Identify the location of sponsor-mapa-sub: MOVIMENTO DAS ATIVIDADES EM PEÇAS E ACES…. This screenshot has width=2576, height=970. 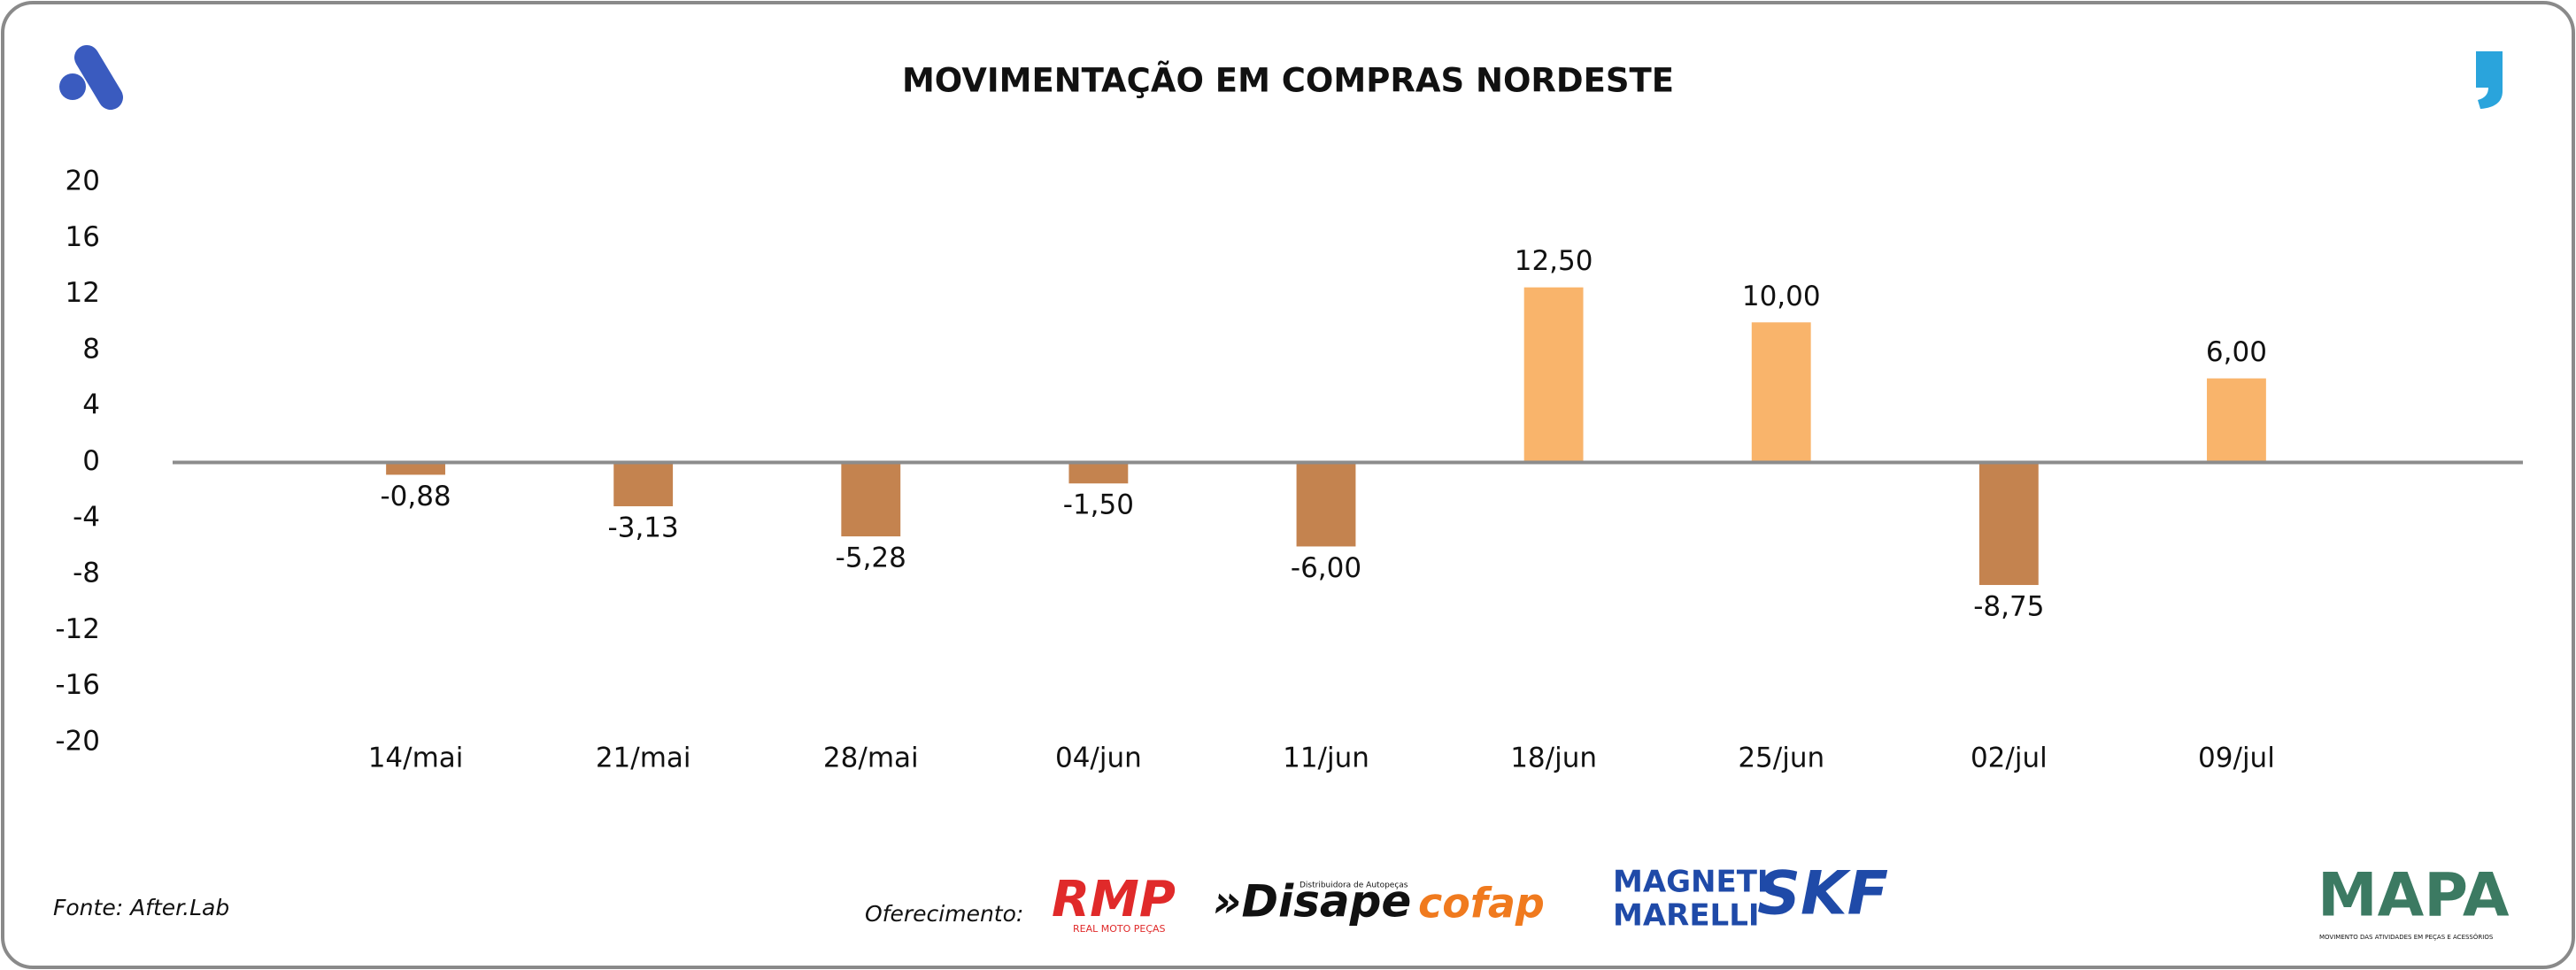
(2406, 937).